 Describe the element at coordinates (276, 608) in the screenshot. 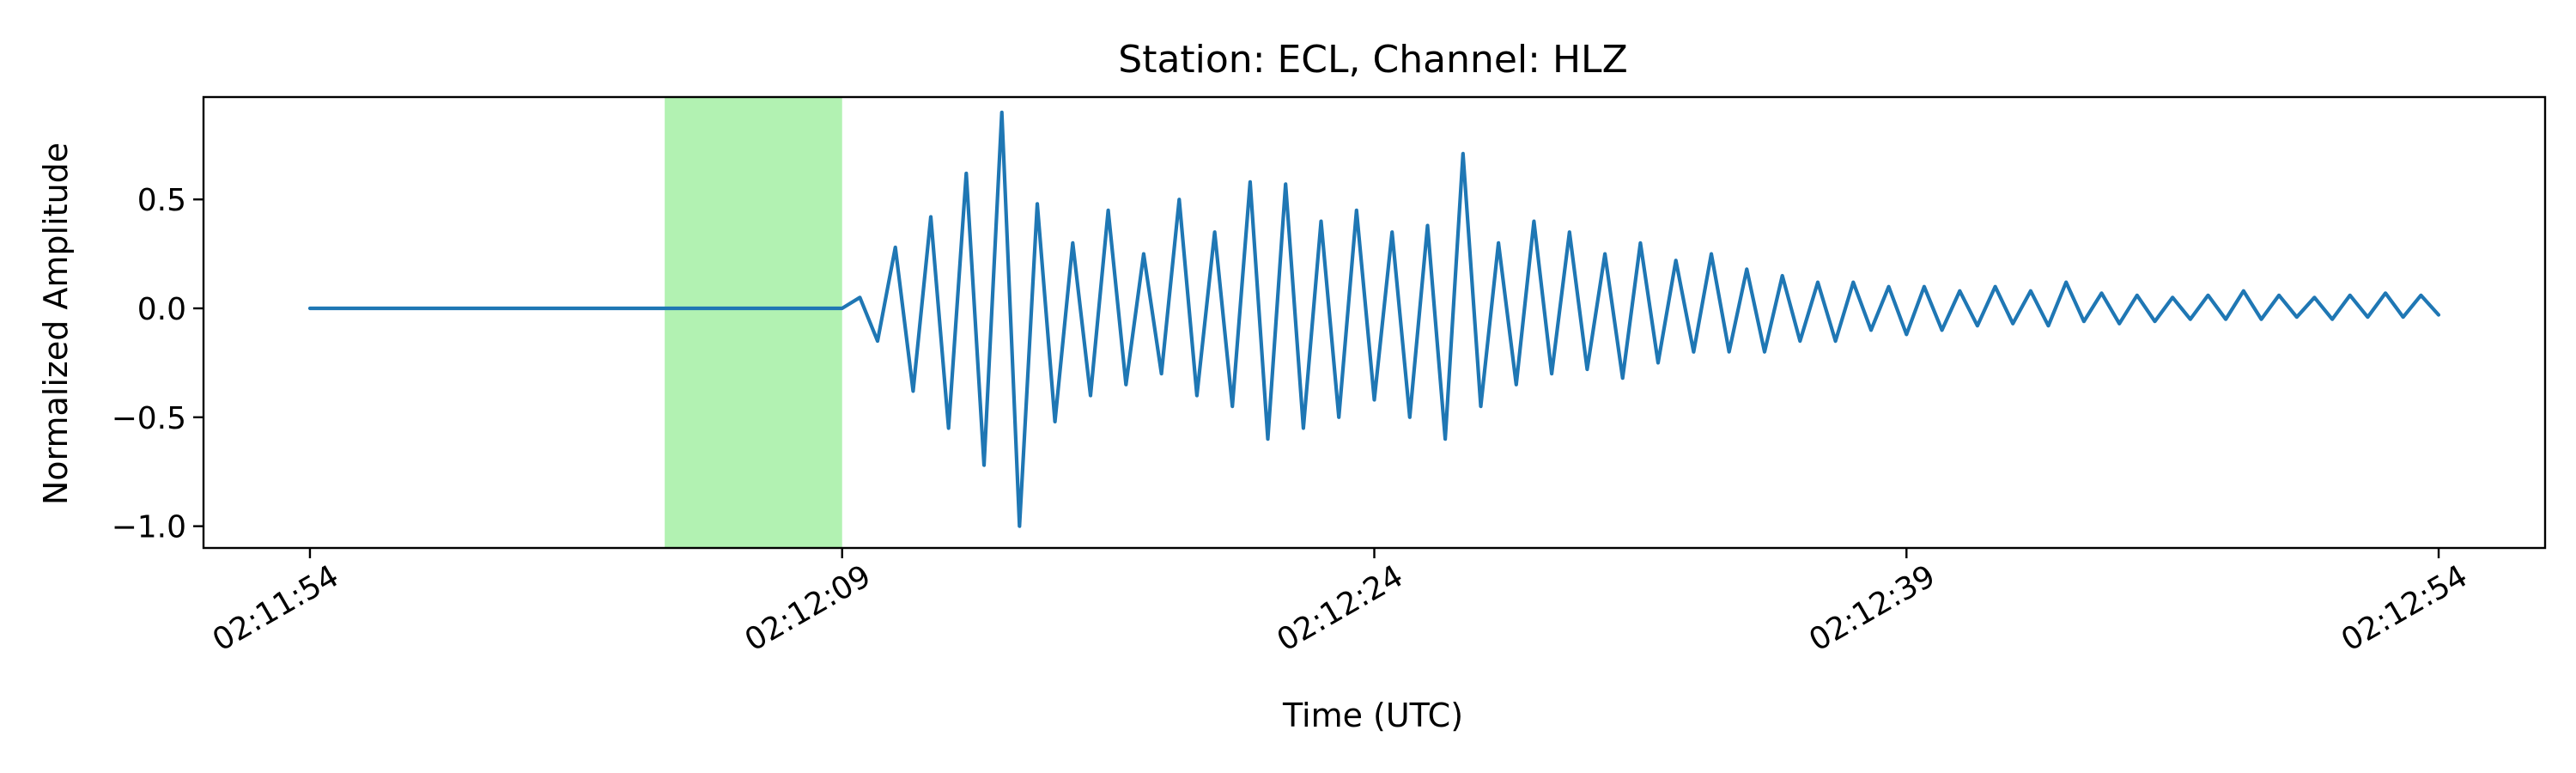

I see `x-tick-label: 02:11:54` at that location.